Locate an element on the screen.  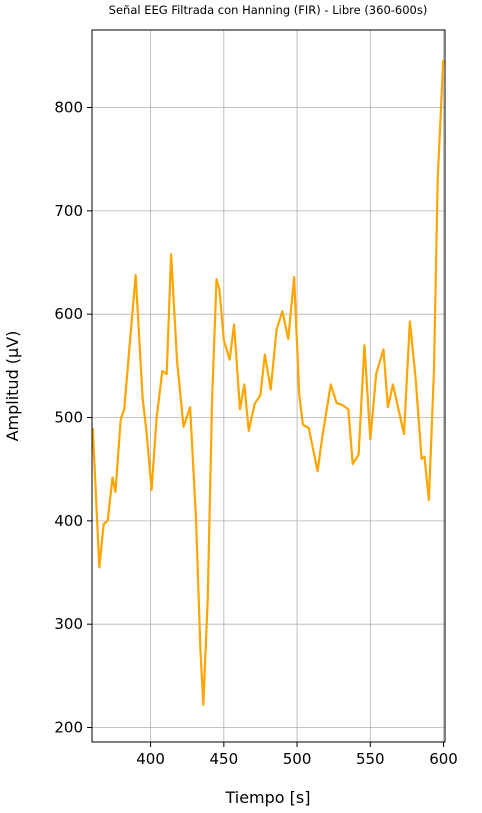
y-tick-label: 600 is located at coordinates (68, 314).